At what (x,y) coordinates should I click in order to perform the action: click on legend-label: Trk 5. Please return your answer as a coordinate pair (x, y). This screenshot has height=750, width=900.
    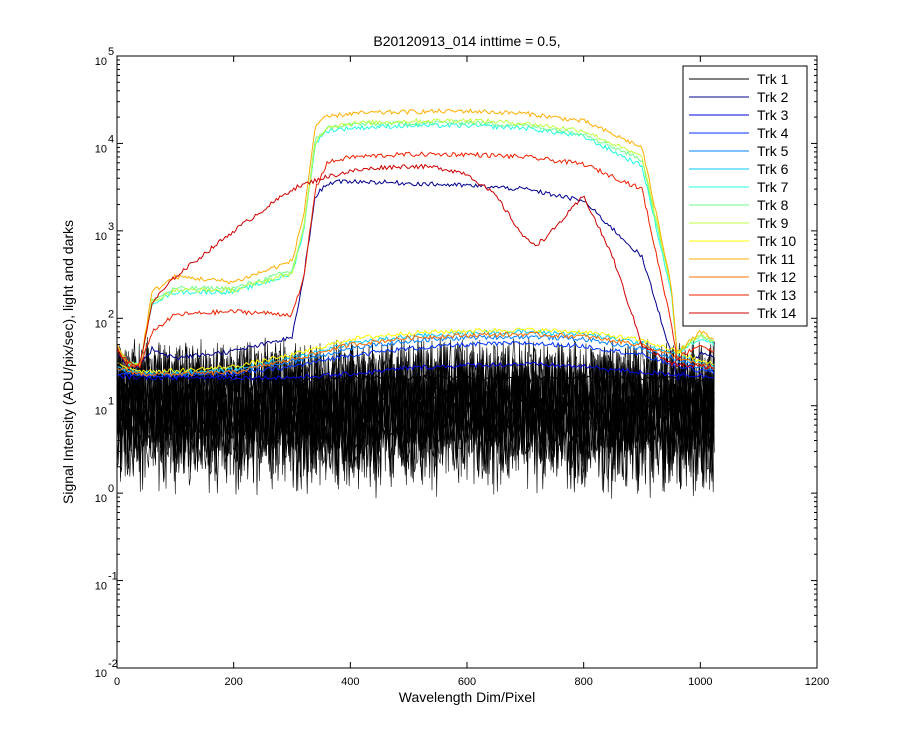
    Looking at the image, I should click on (773, 151).